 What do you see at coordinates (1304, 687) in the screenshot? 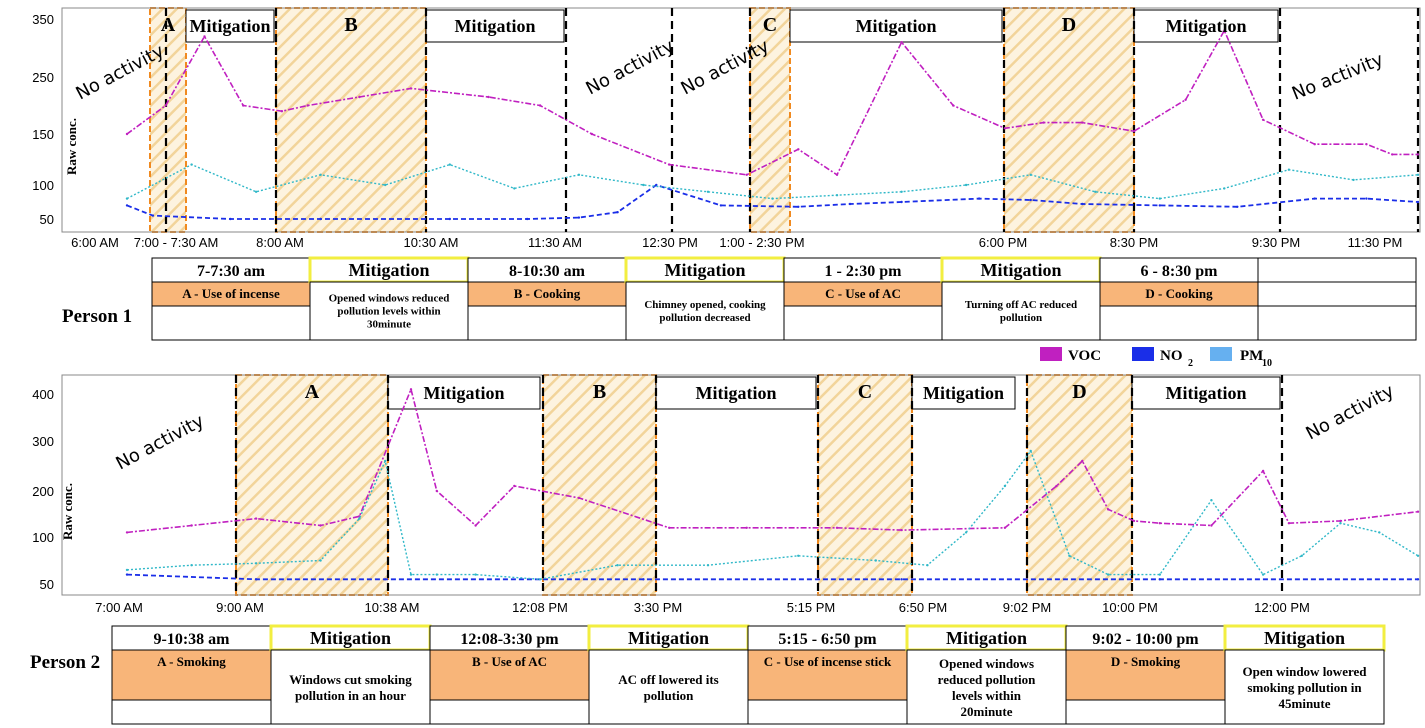
I see `table-desc-line: smoking pollution in` at bounding box center [1304, 687].